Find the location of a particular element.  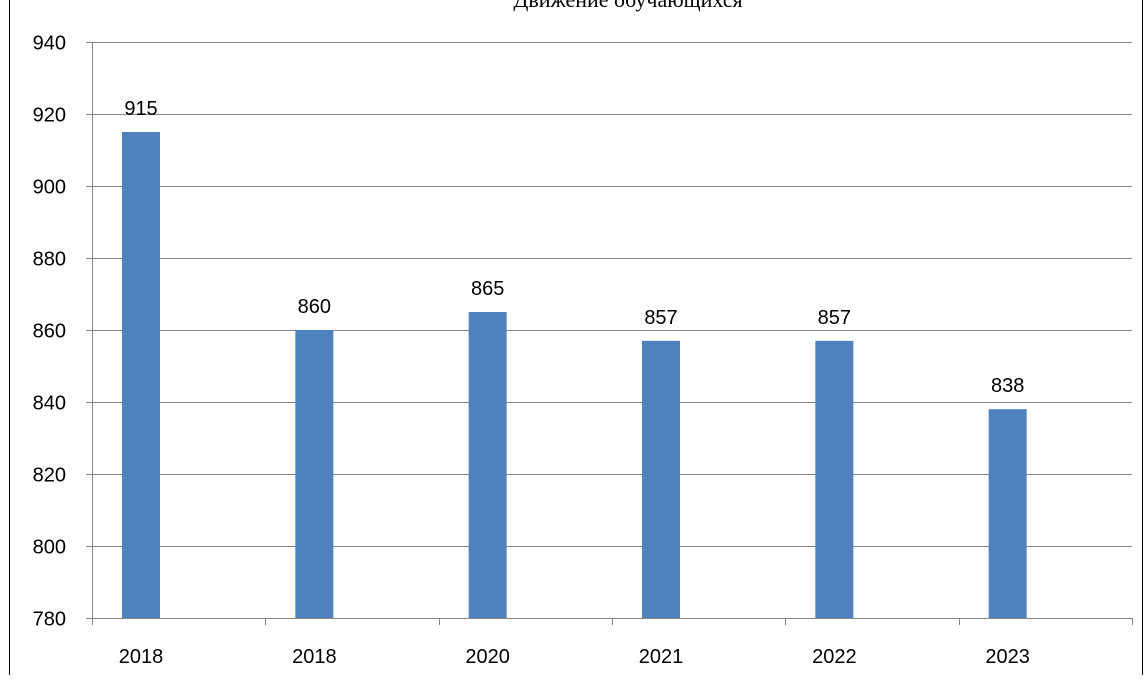

data-label: 865 is located at coordinates (487, 289).